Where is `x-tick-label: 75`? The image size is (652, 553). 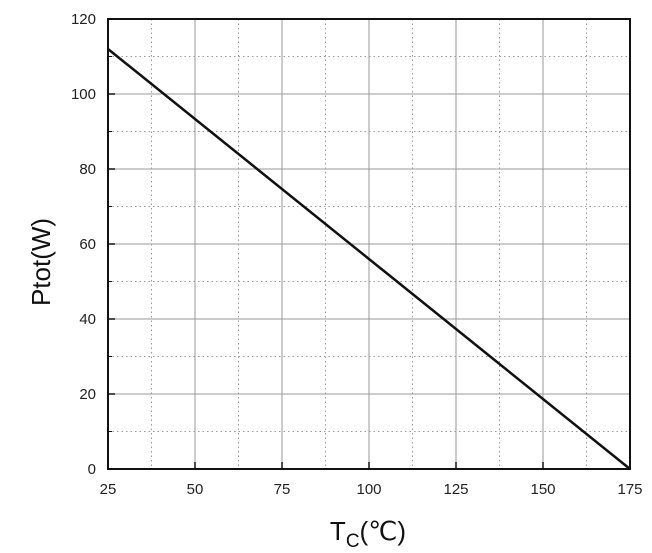 x-tick-label: 75 is located at coordinates (282, 489).